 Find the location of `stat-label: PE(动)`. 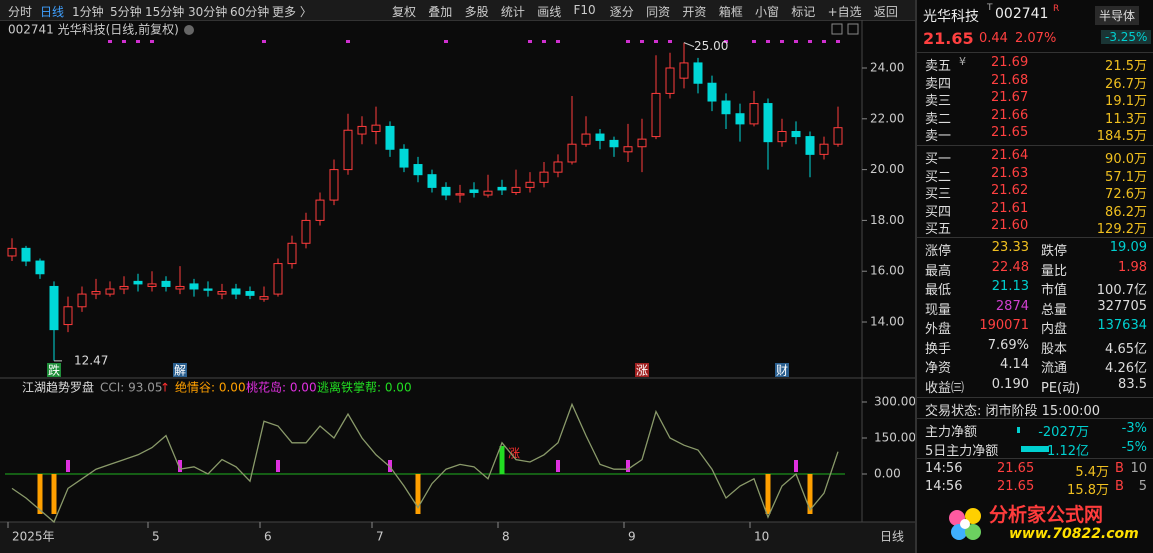

stat-label: PE(动) is located at coordinates (1061, 388).